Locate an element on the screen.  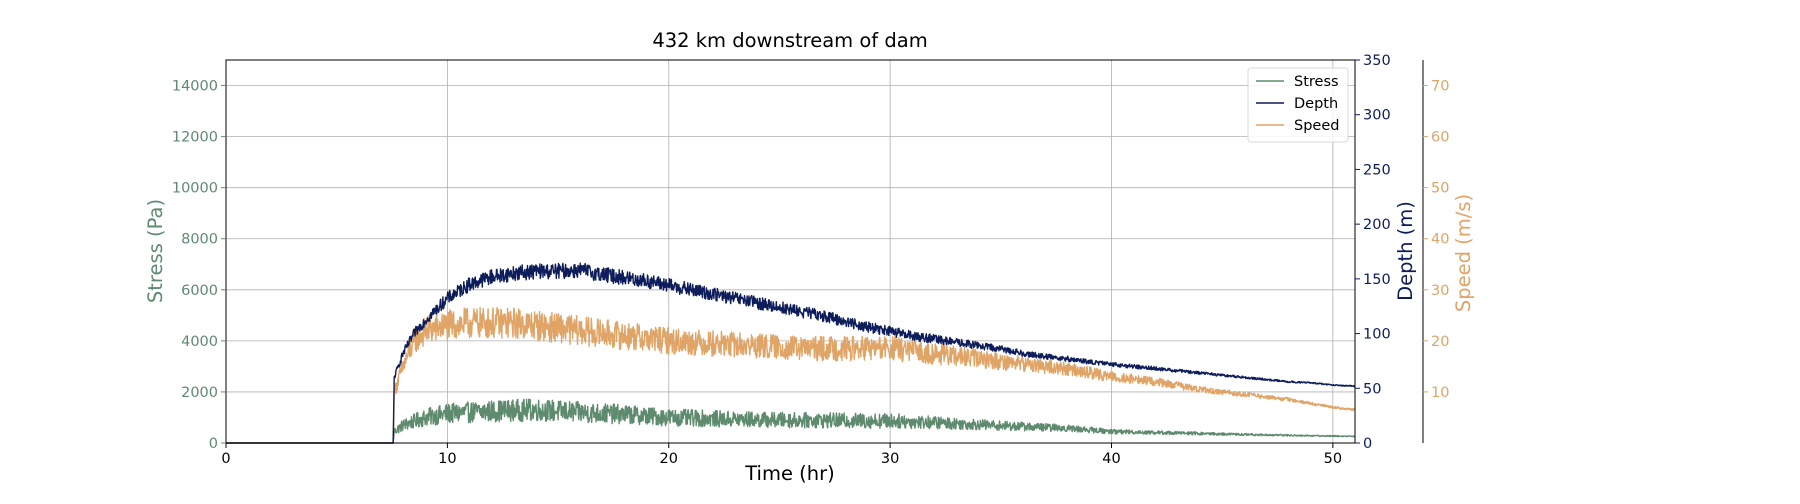
x-axis-title: Time (hr) is located at coordinates (789, 473).